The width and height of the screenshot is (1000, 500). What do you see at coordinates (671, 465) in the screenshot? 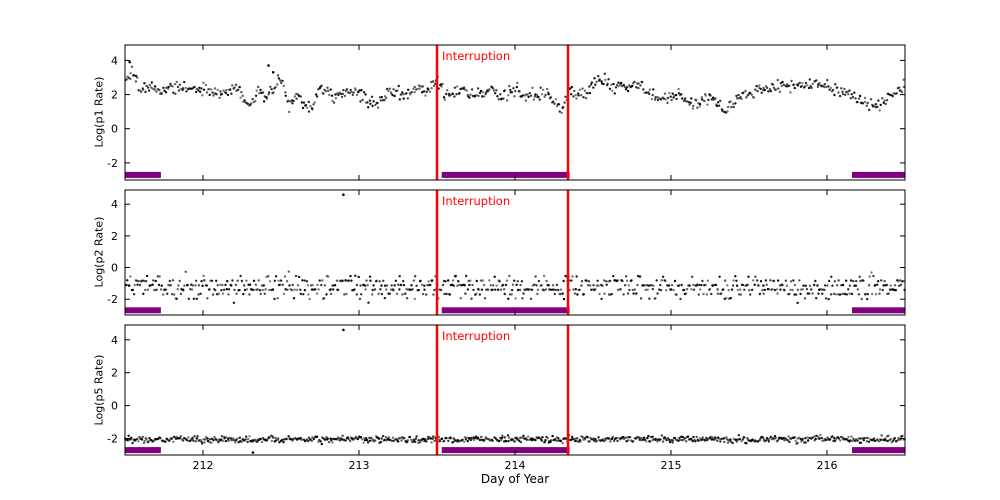
I see `x-tick-label: 215` at bounding box center [671, 465].